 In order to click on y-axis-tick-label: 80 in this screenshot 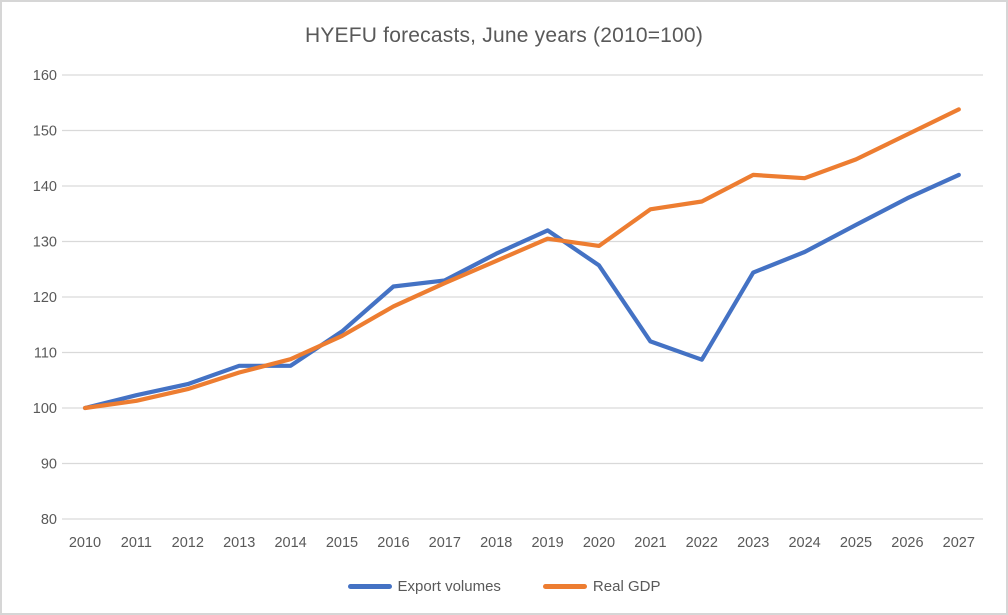, I will do `click(49, 520)`.